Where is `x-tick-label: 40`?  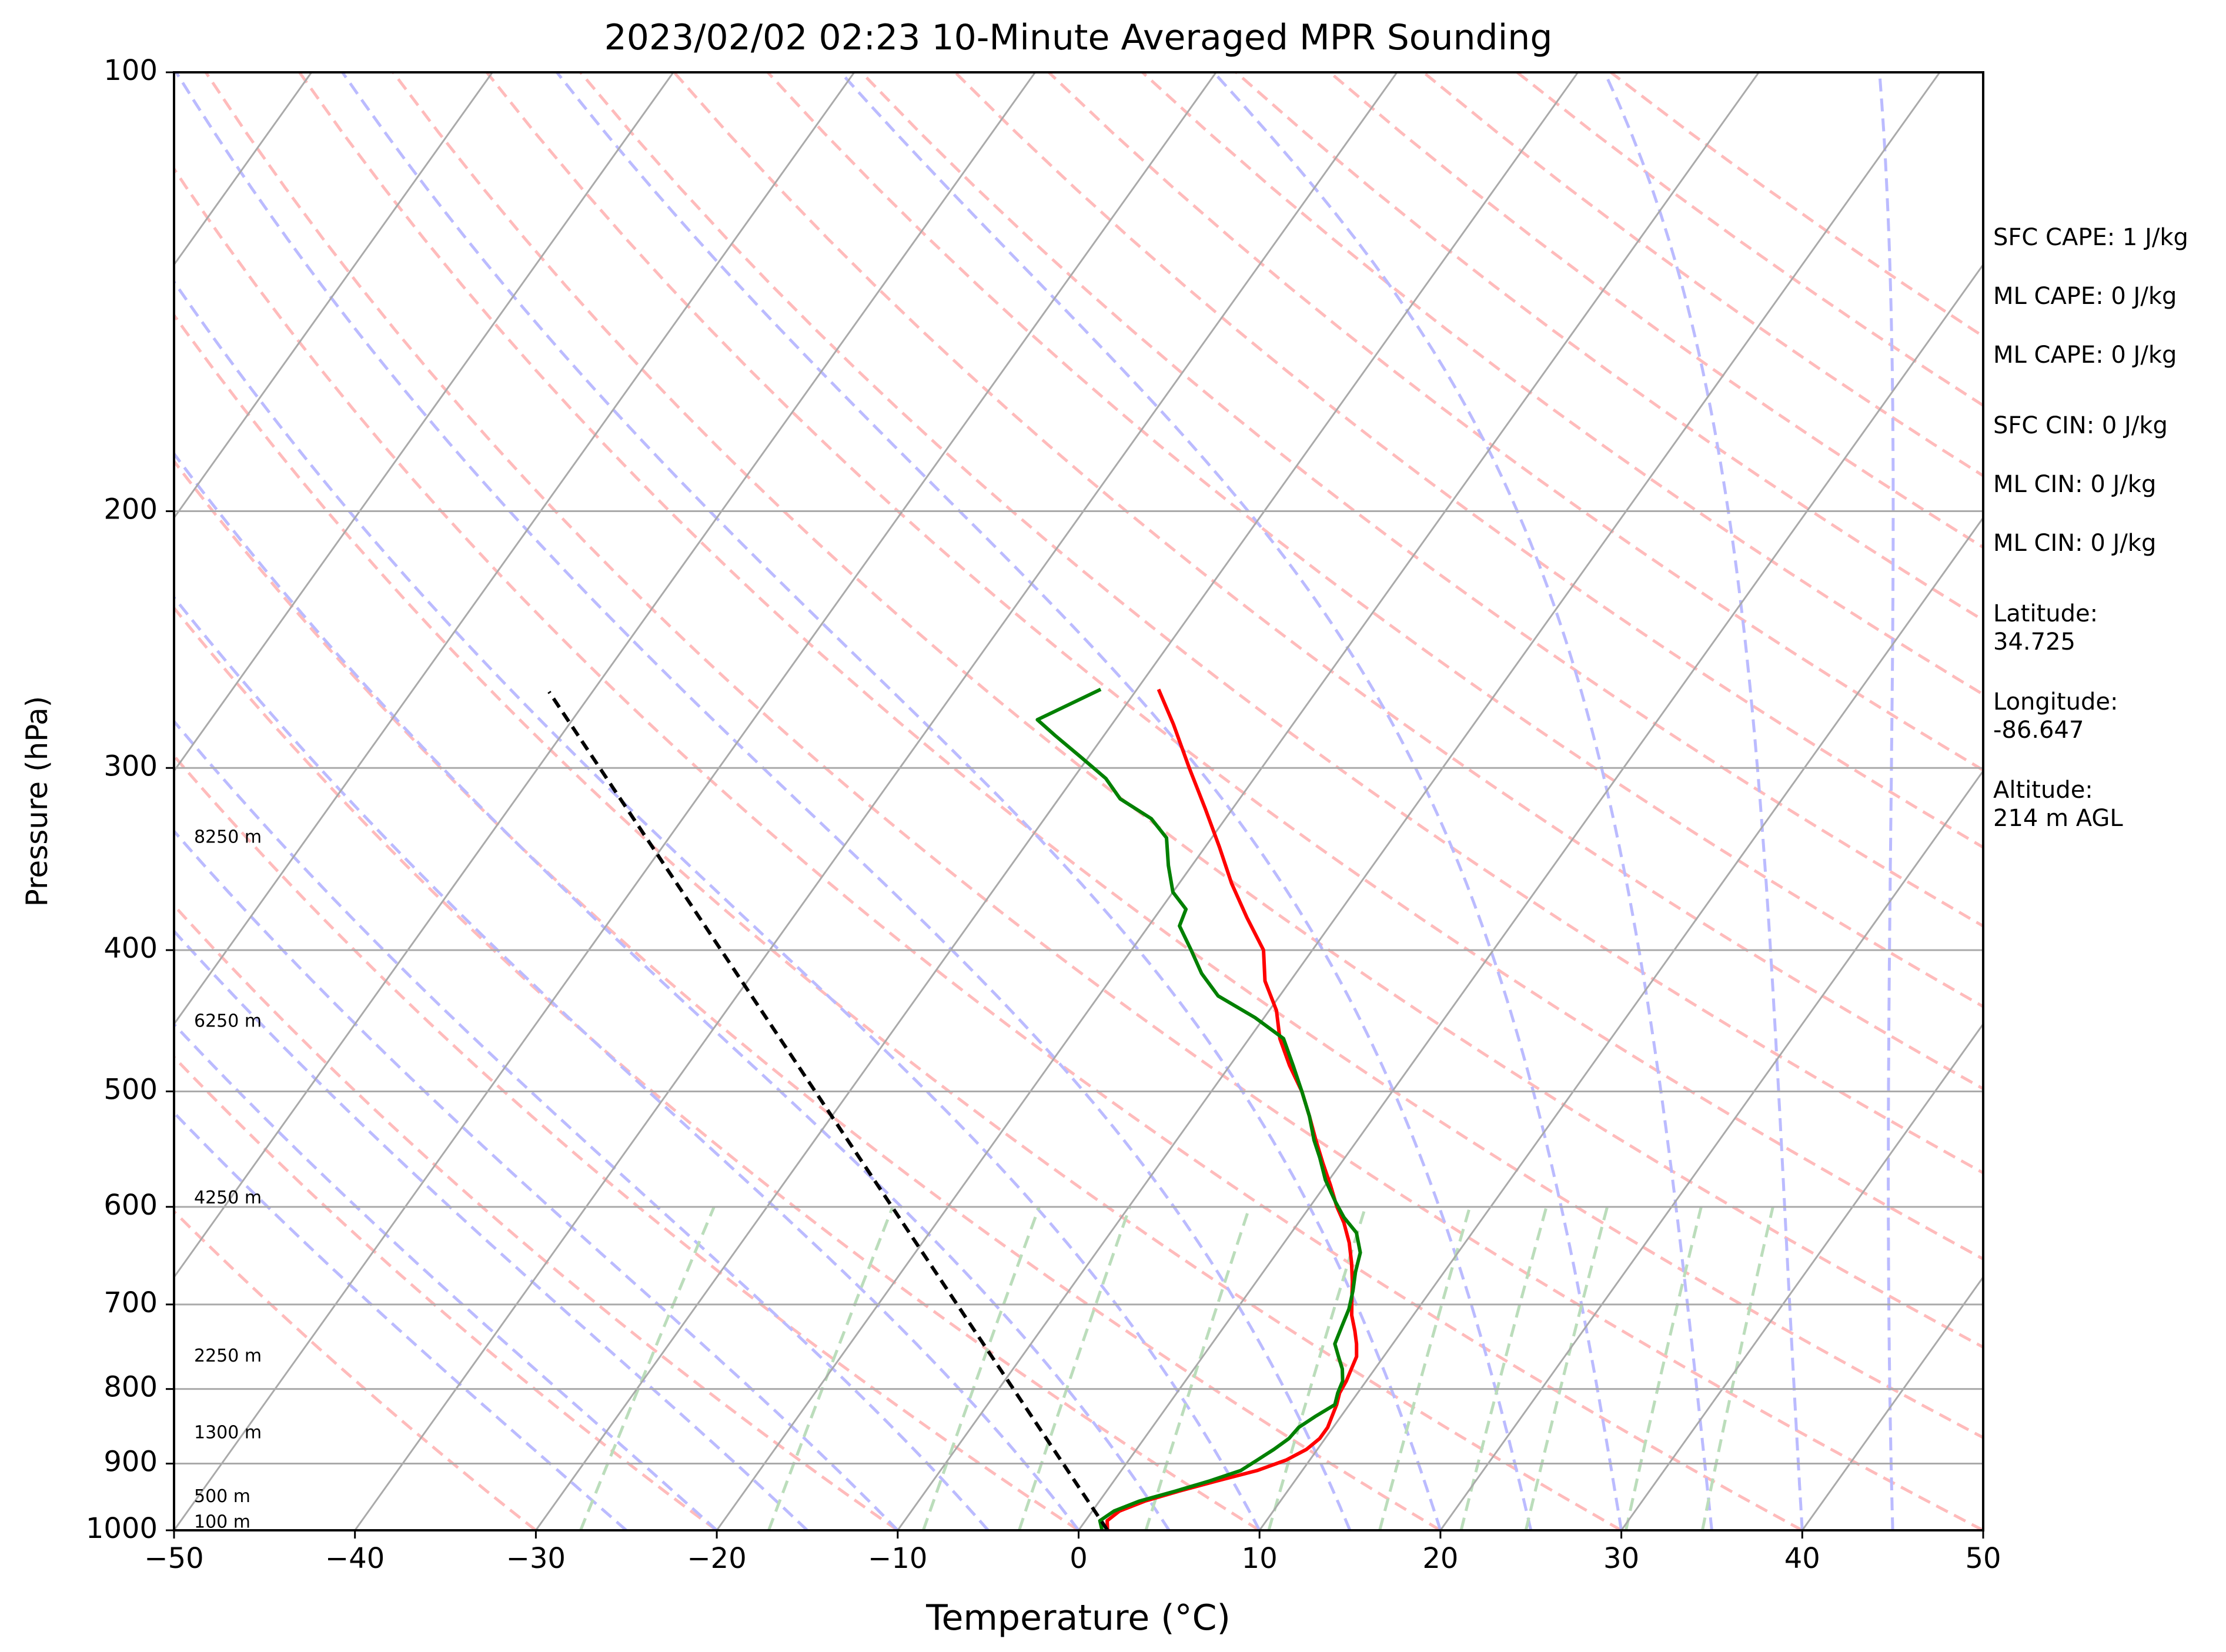
x-tick-label: 40 is located at coordinates (1802, 1559).